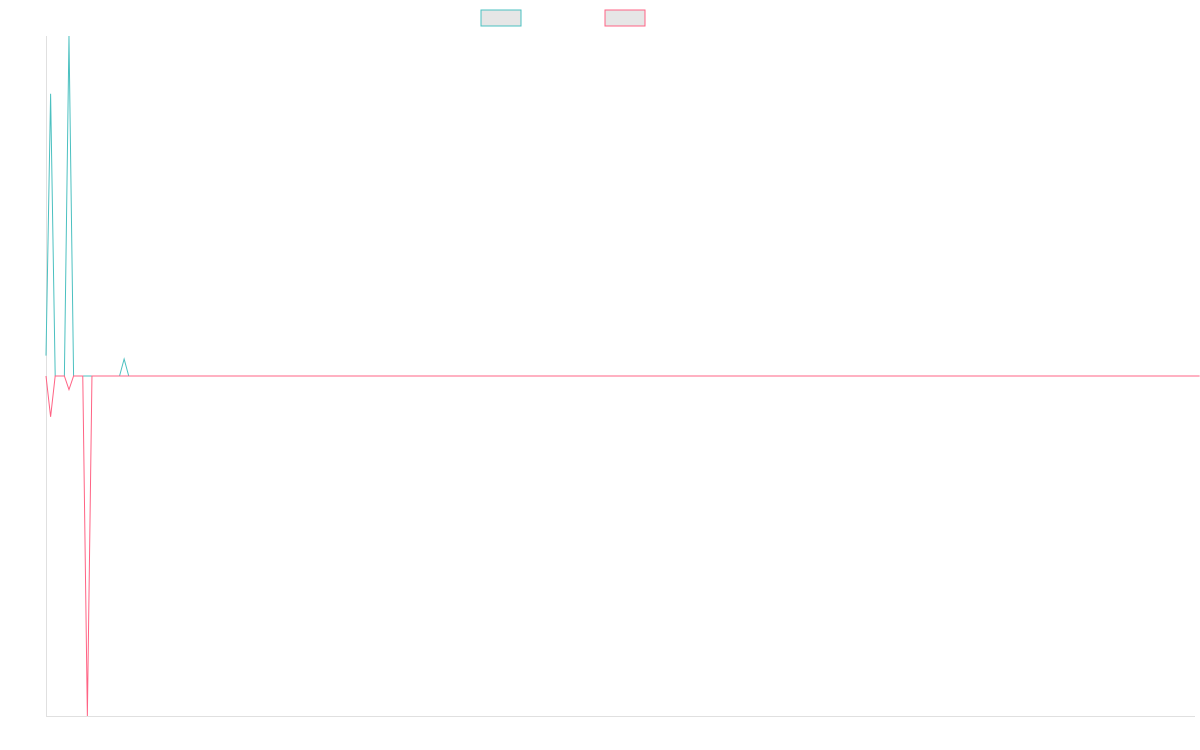 The height and width of the screenshot is (750, 1200). What do you see at coordinates (501, 18) in the screenshot?
I see `legend-swatch-series-a` at bounding box center [501, 18].